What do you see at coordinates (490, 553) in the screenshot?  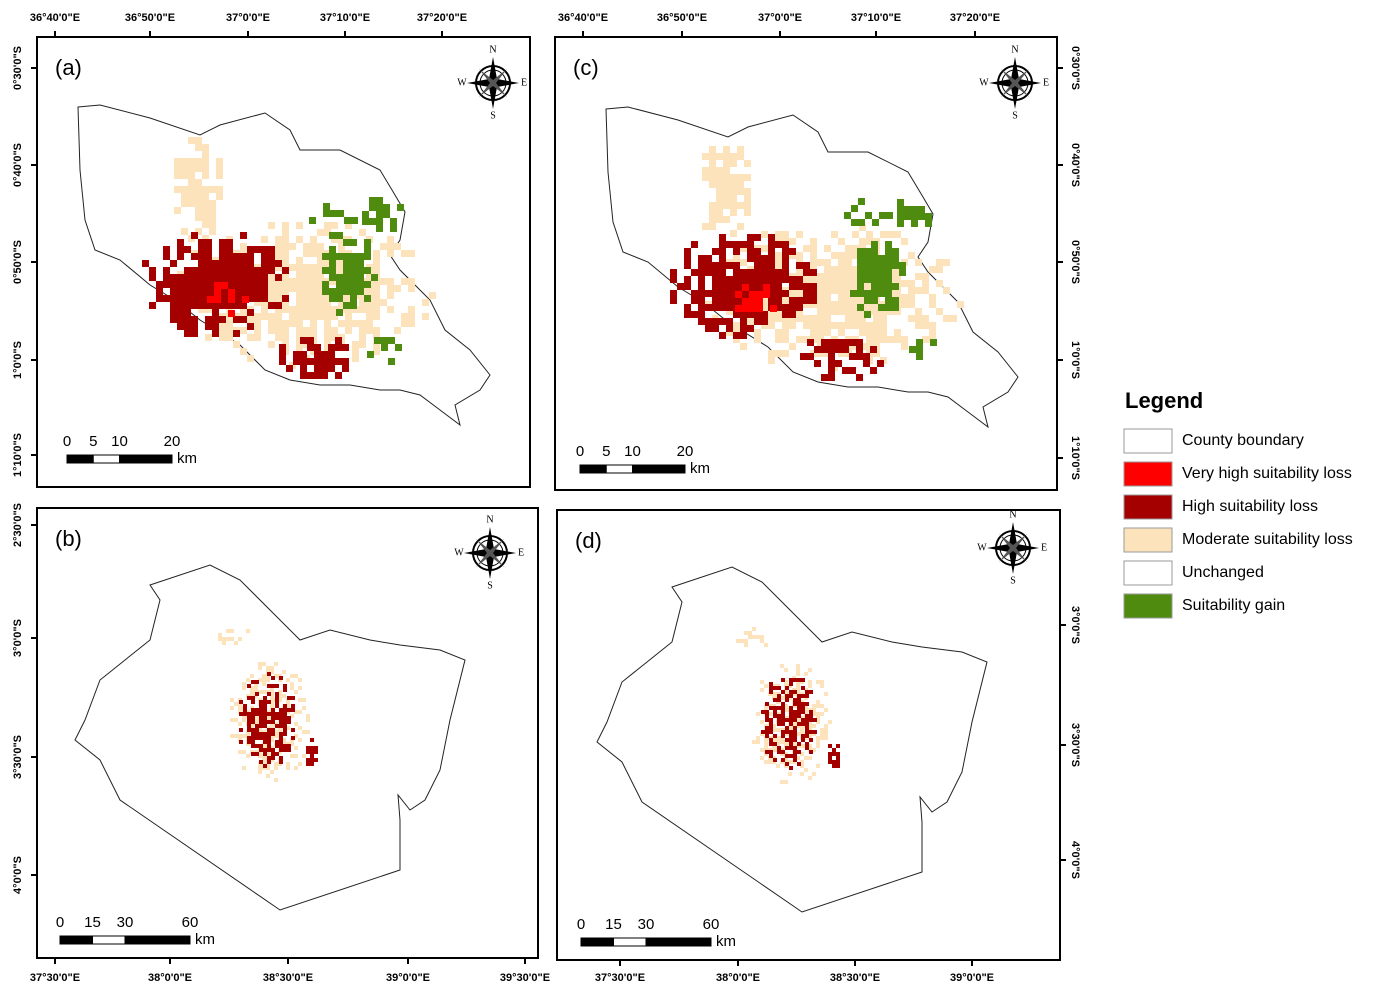 I see `compass-star` at bounding box center [490, 553].